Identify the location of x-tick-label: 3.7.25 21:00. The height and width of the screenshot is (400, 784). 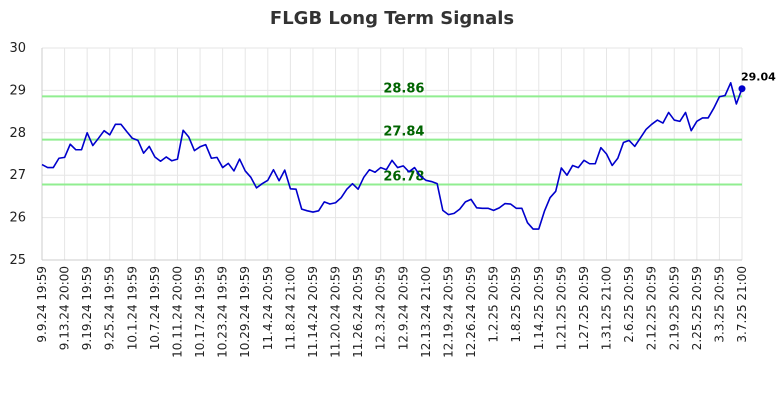
(742, 304).